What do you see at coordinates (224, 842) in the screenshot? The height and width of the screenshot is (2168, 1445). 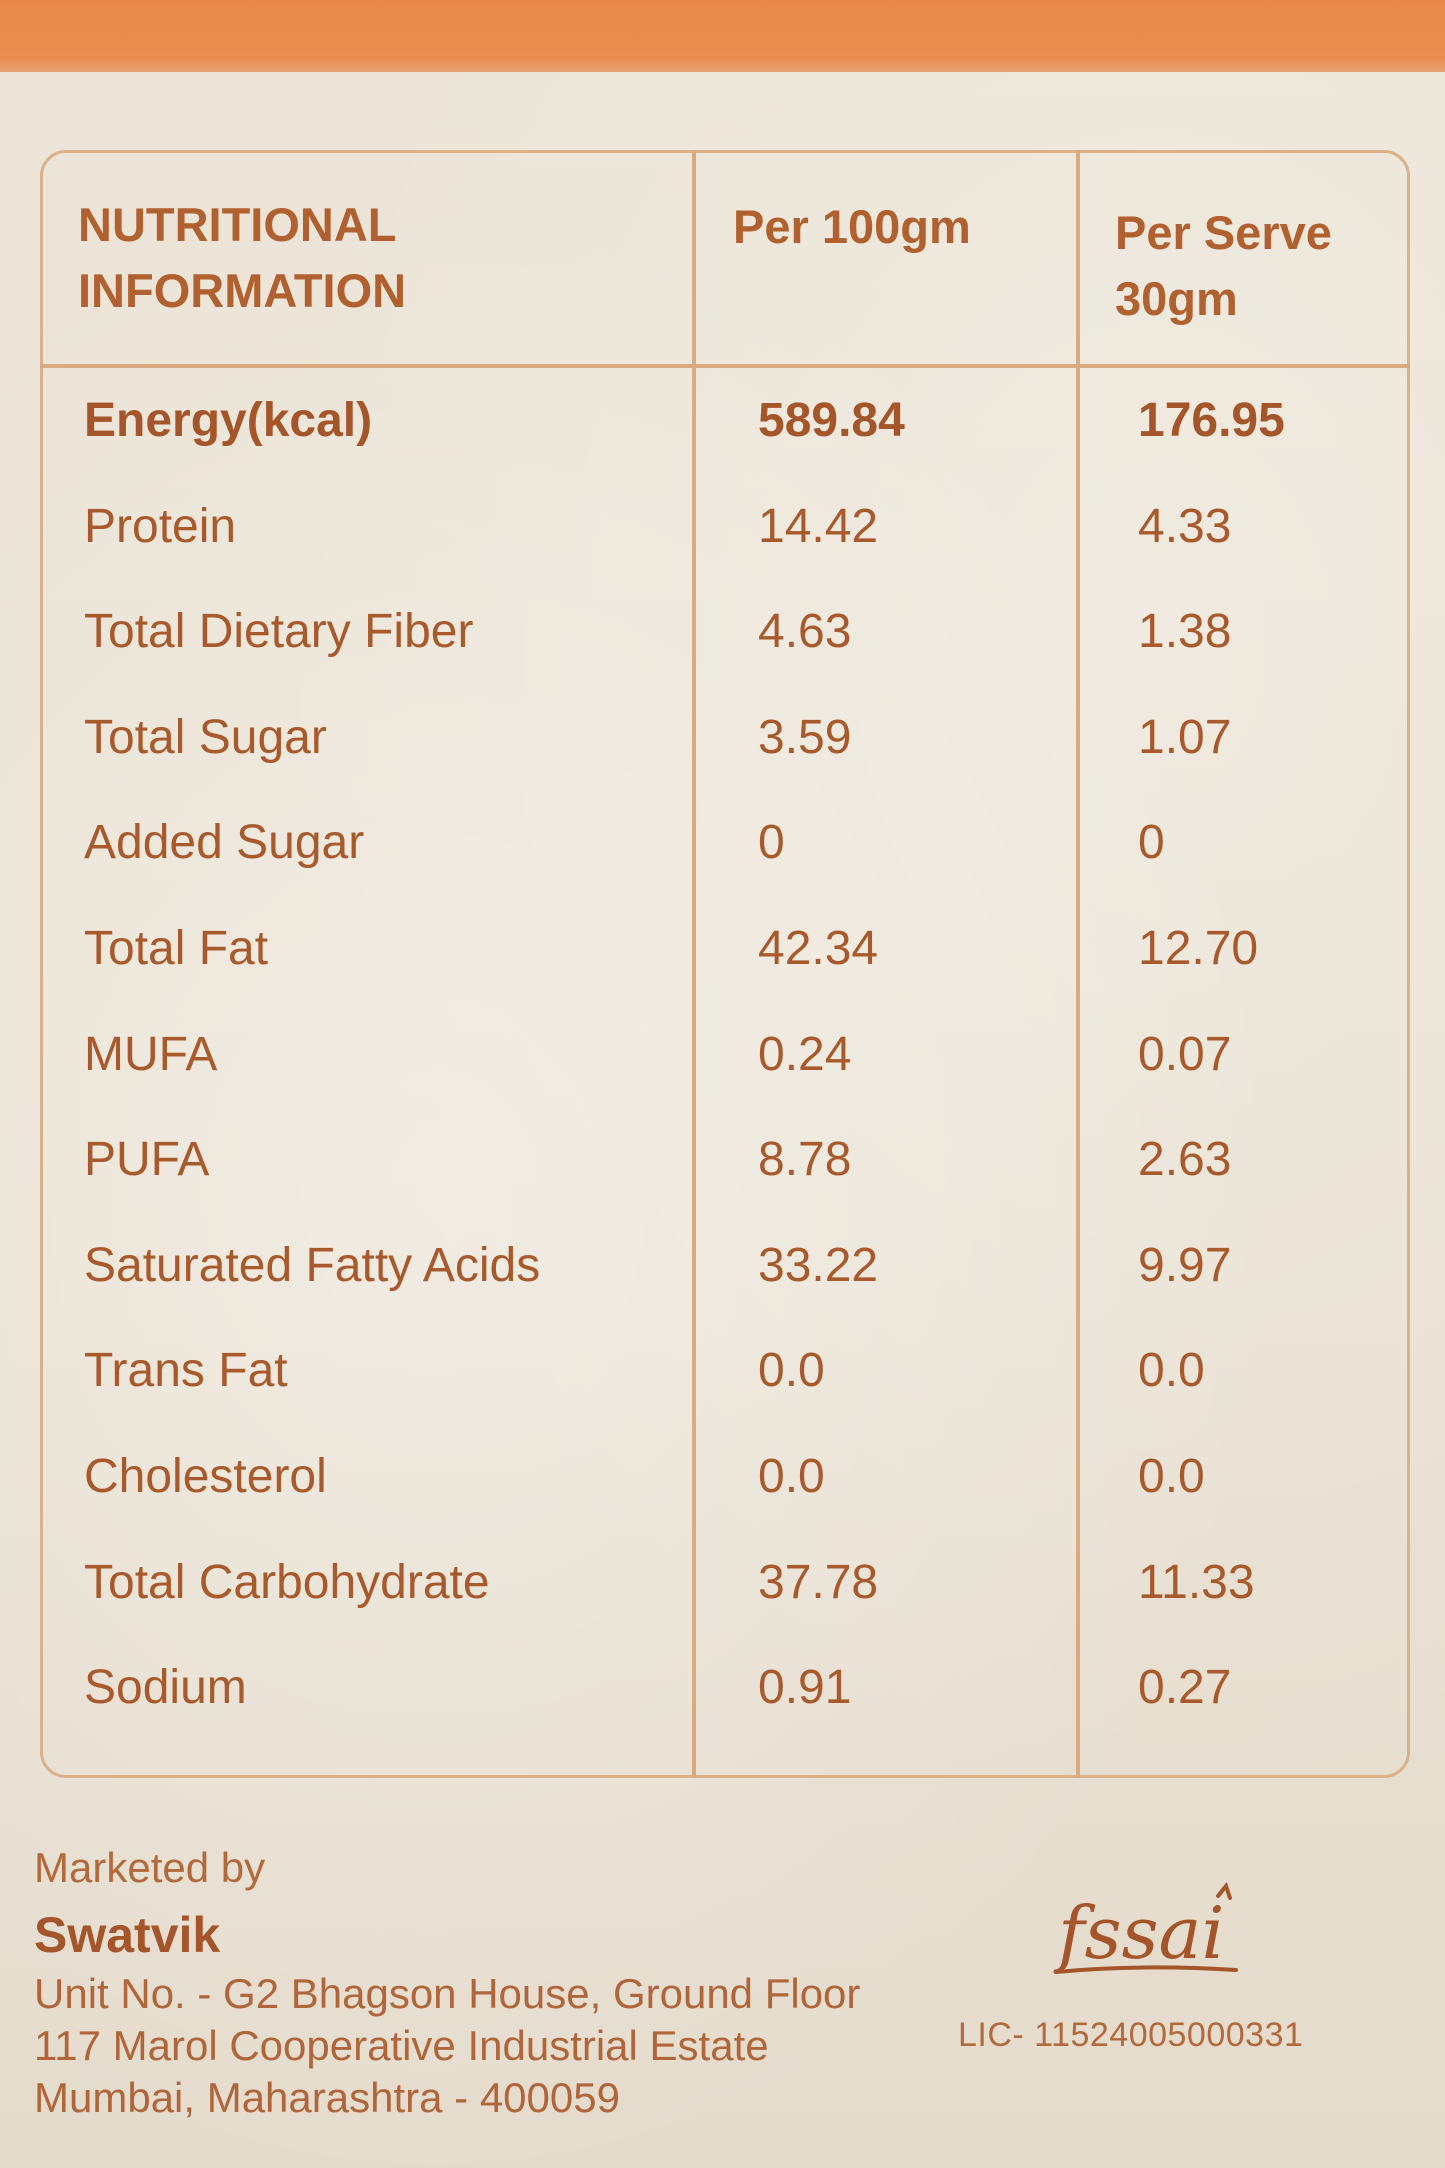 I see `nutrient-name: Added Sugar` at bounding box center [224, 842].